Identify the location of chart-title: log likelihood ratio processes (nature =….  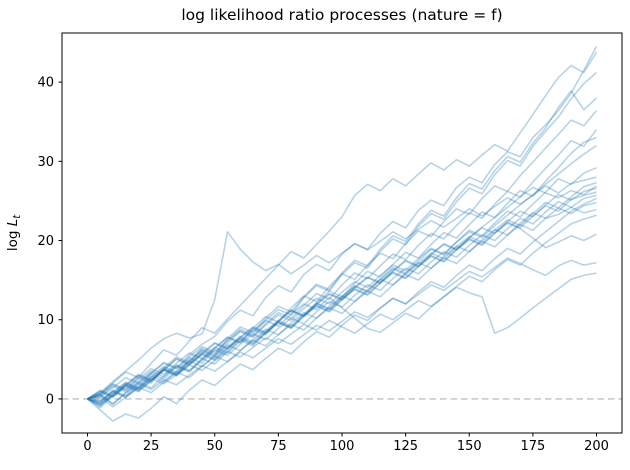
(342, 15).